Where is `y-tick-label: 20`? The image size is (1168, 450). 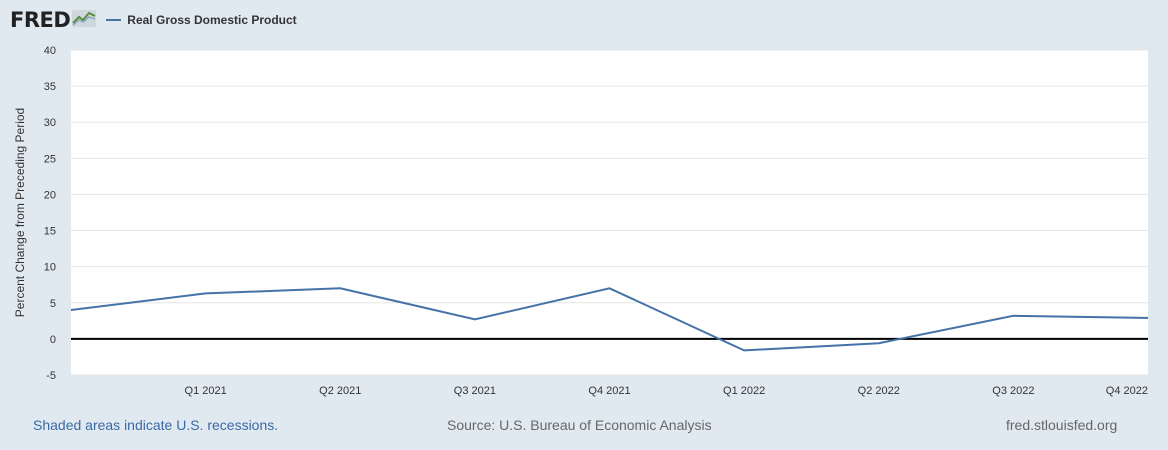 y-tick-label: 20 is located at coordinates (50, 195).